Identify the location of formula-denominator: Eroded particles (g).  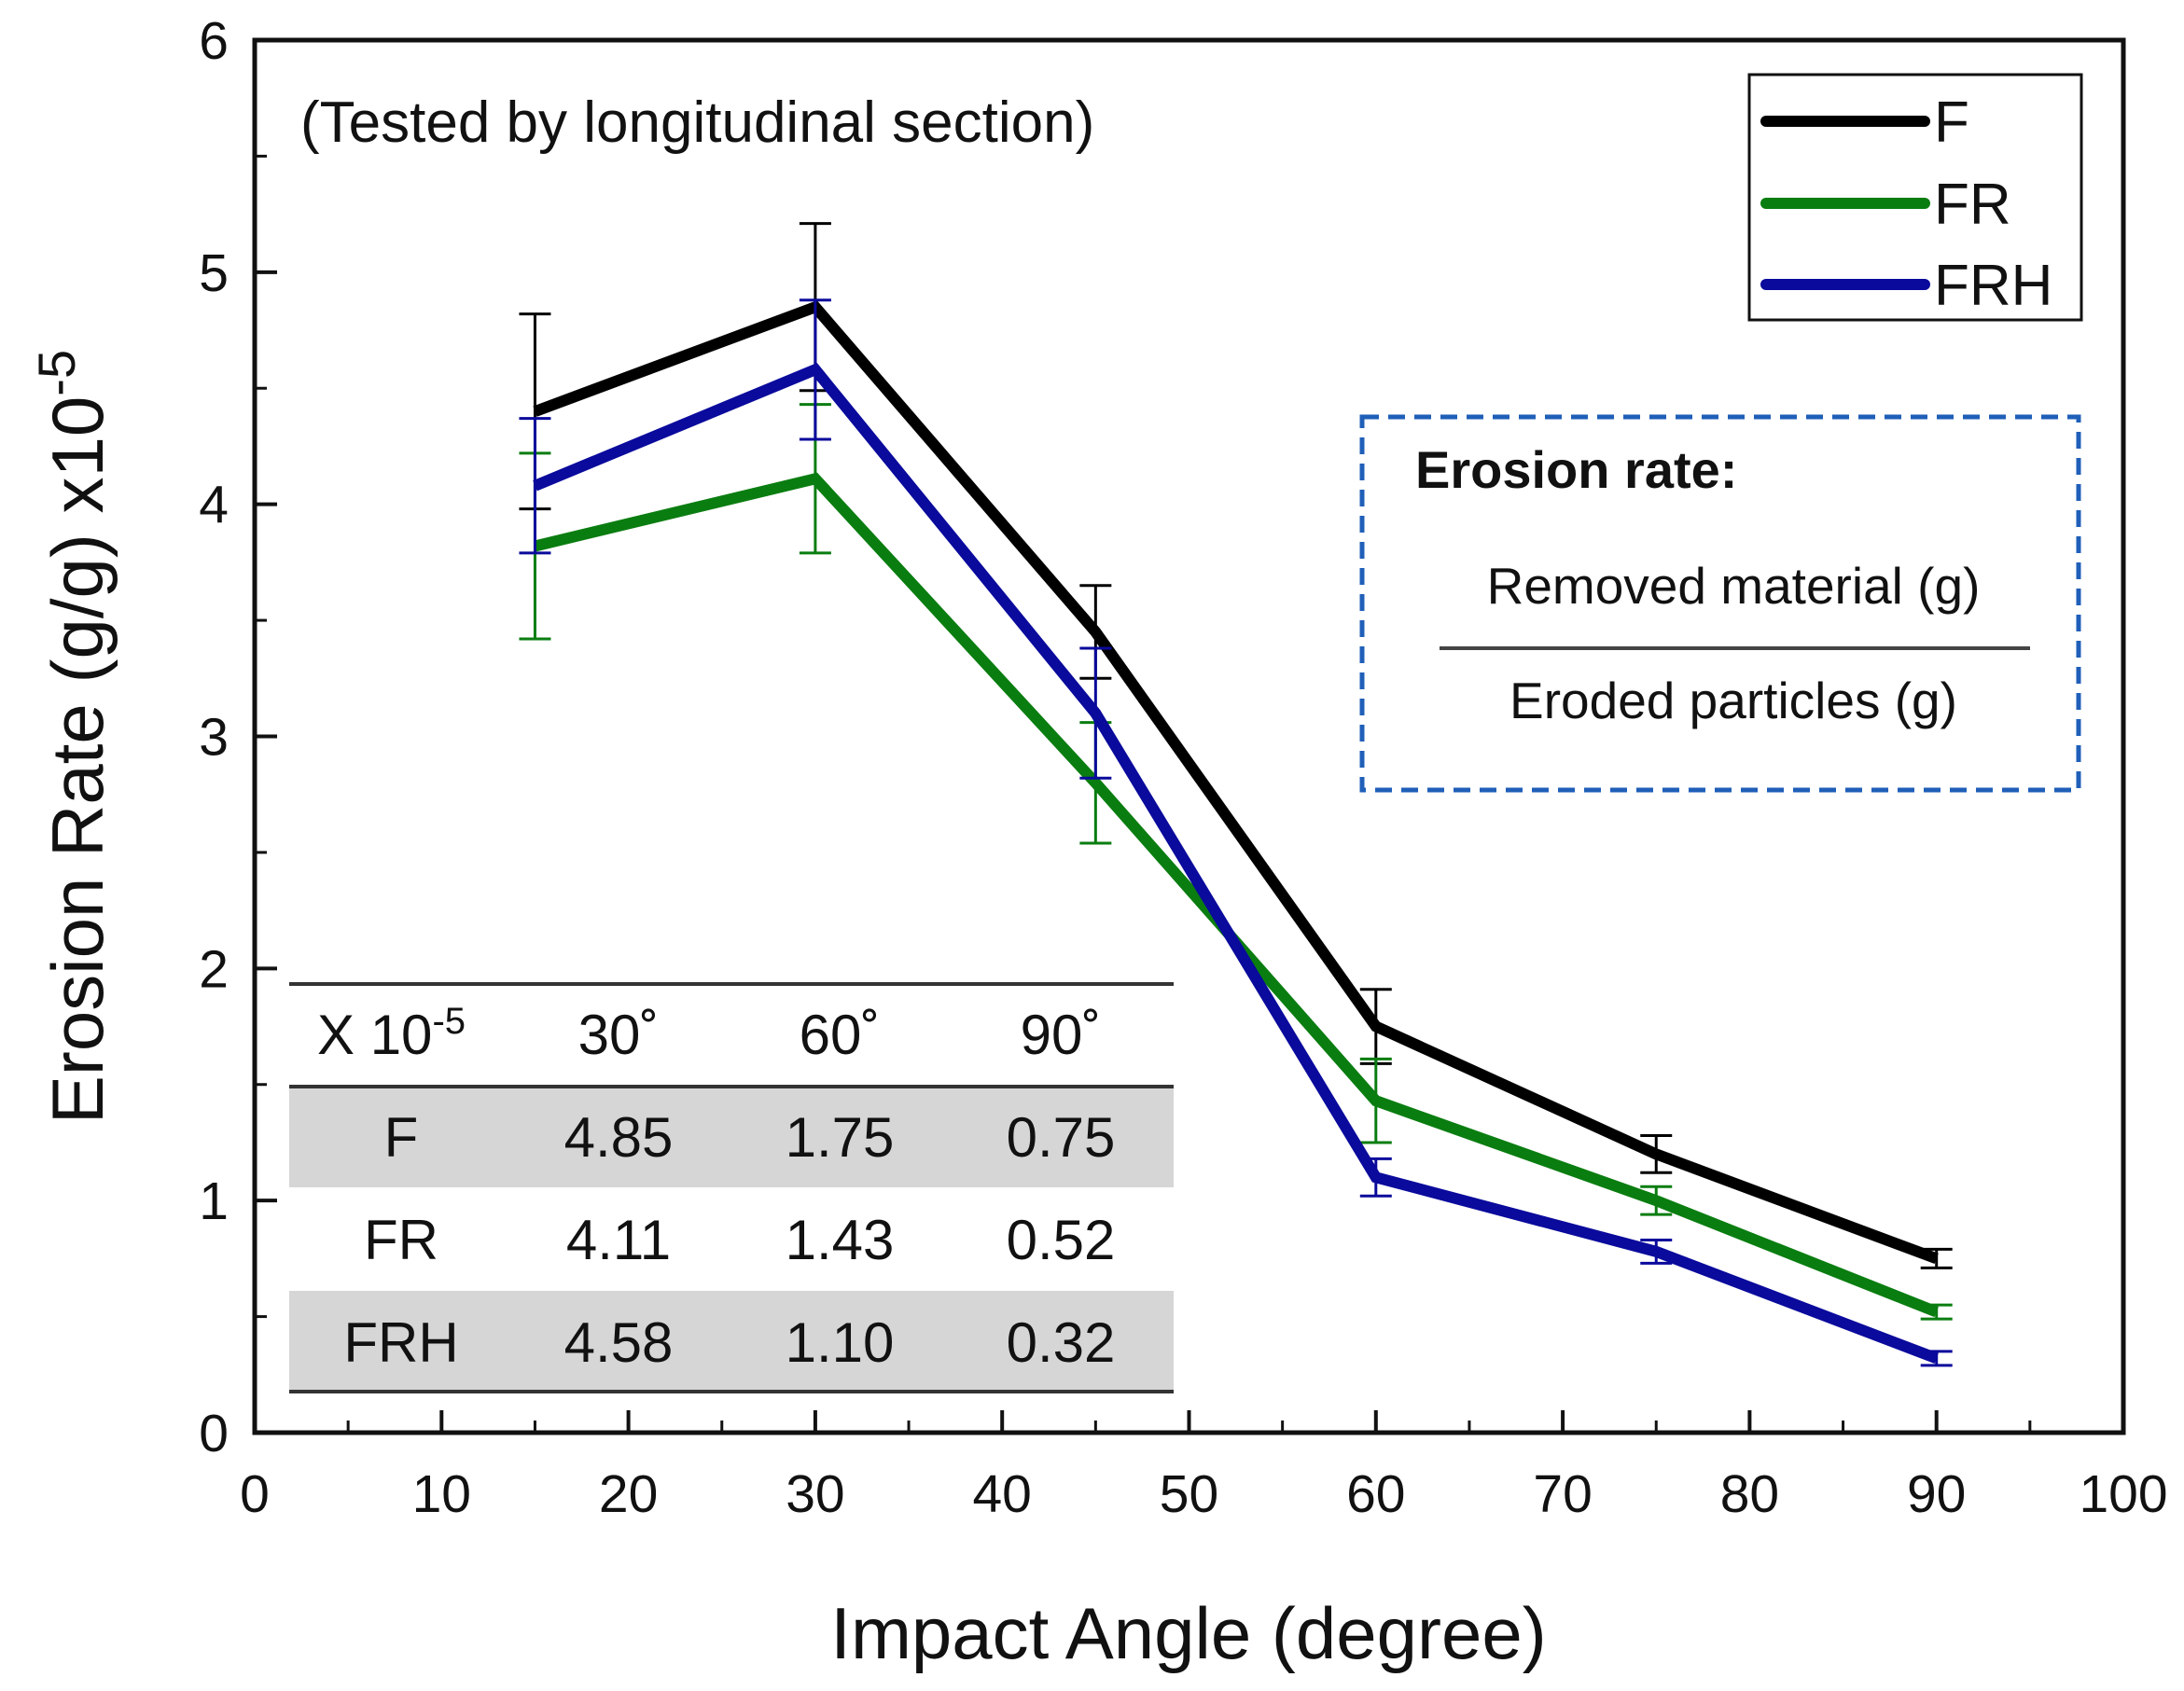
(1733, 700).